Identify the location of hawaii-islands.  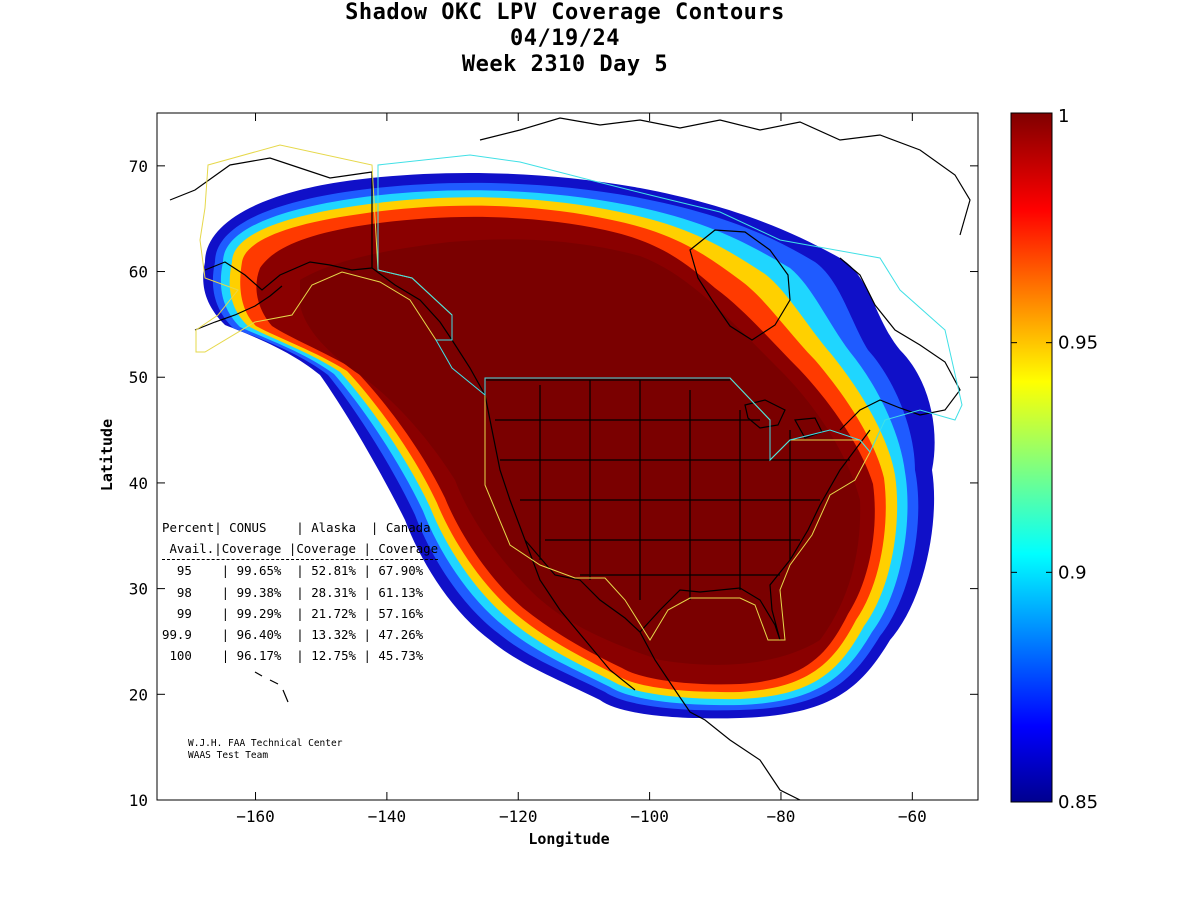
(271, 687).